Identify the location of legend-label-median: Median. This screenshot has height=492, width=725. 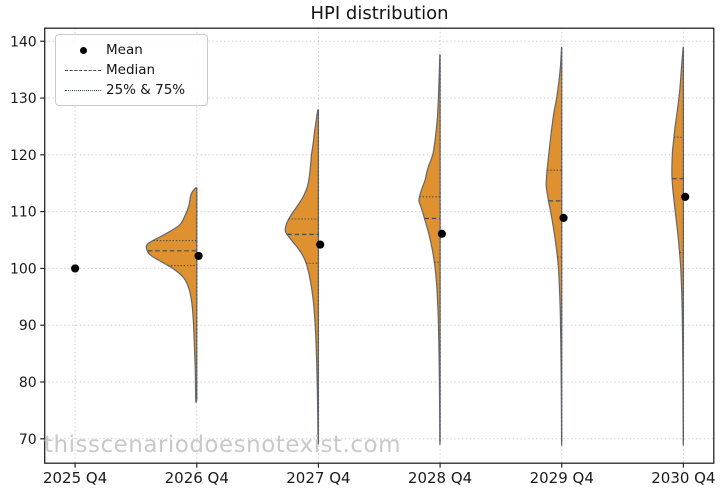
(131, 70).